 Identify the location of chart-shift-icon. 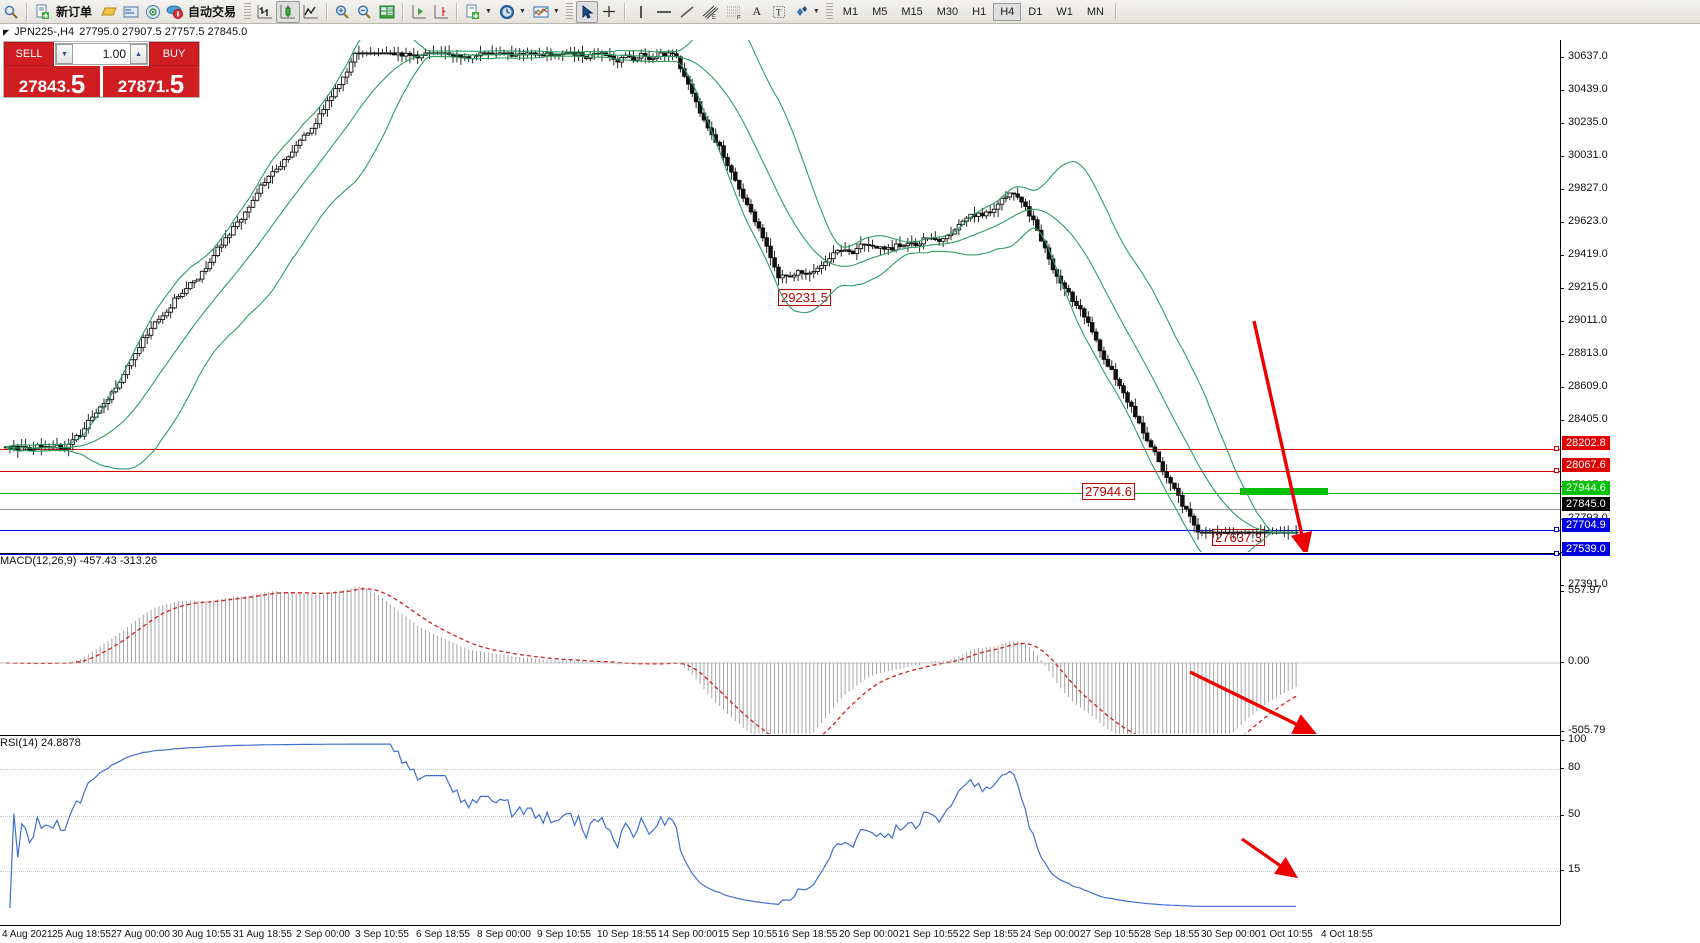
(441, 12).